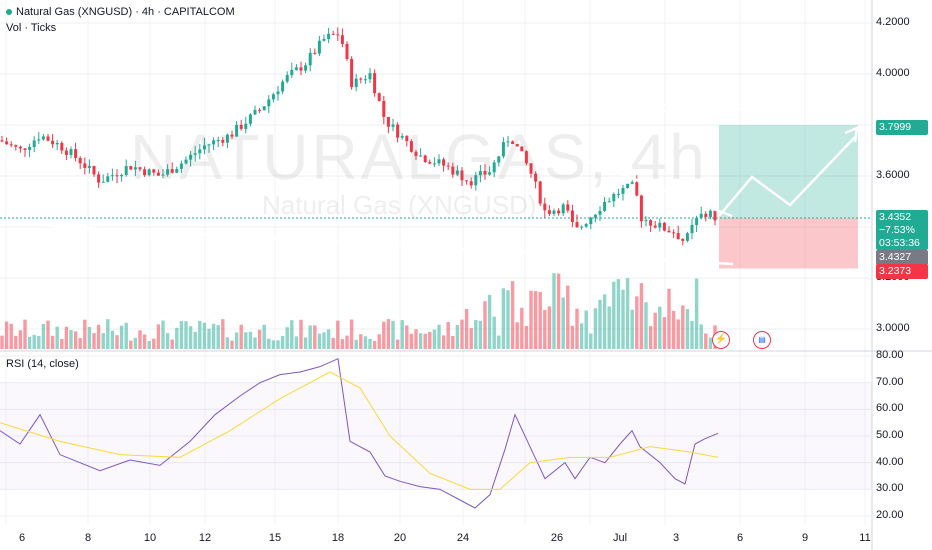 This screenshot has width=932, height=550. What do you see at coordinates (902, 127) in the screenshot?
I see `take-profit-price-tag: 3.7999` at bounding box center [902, 127].